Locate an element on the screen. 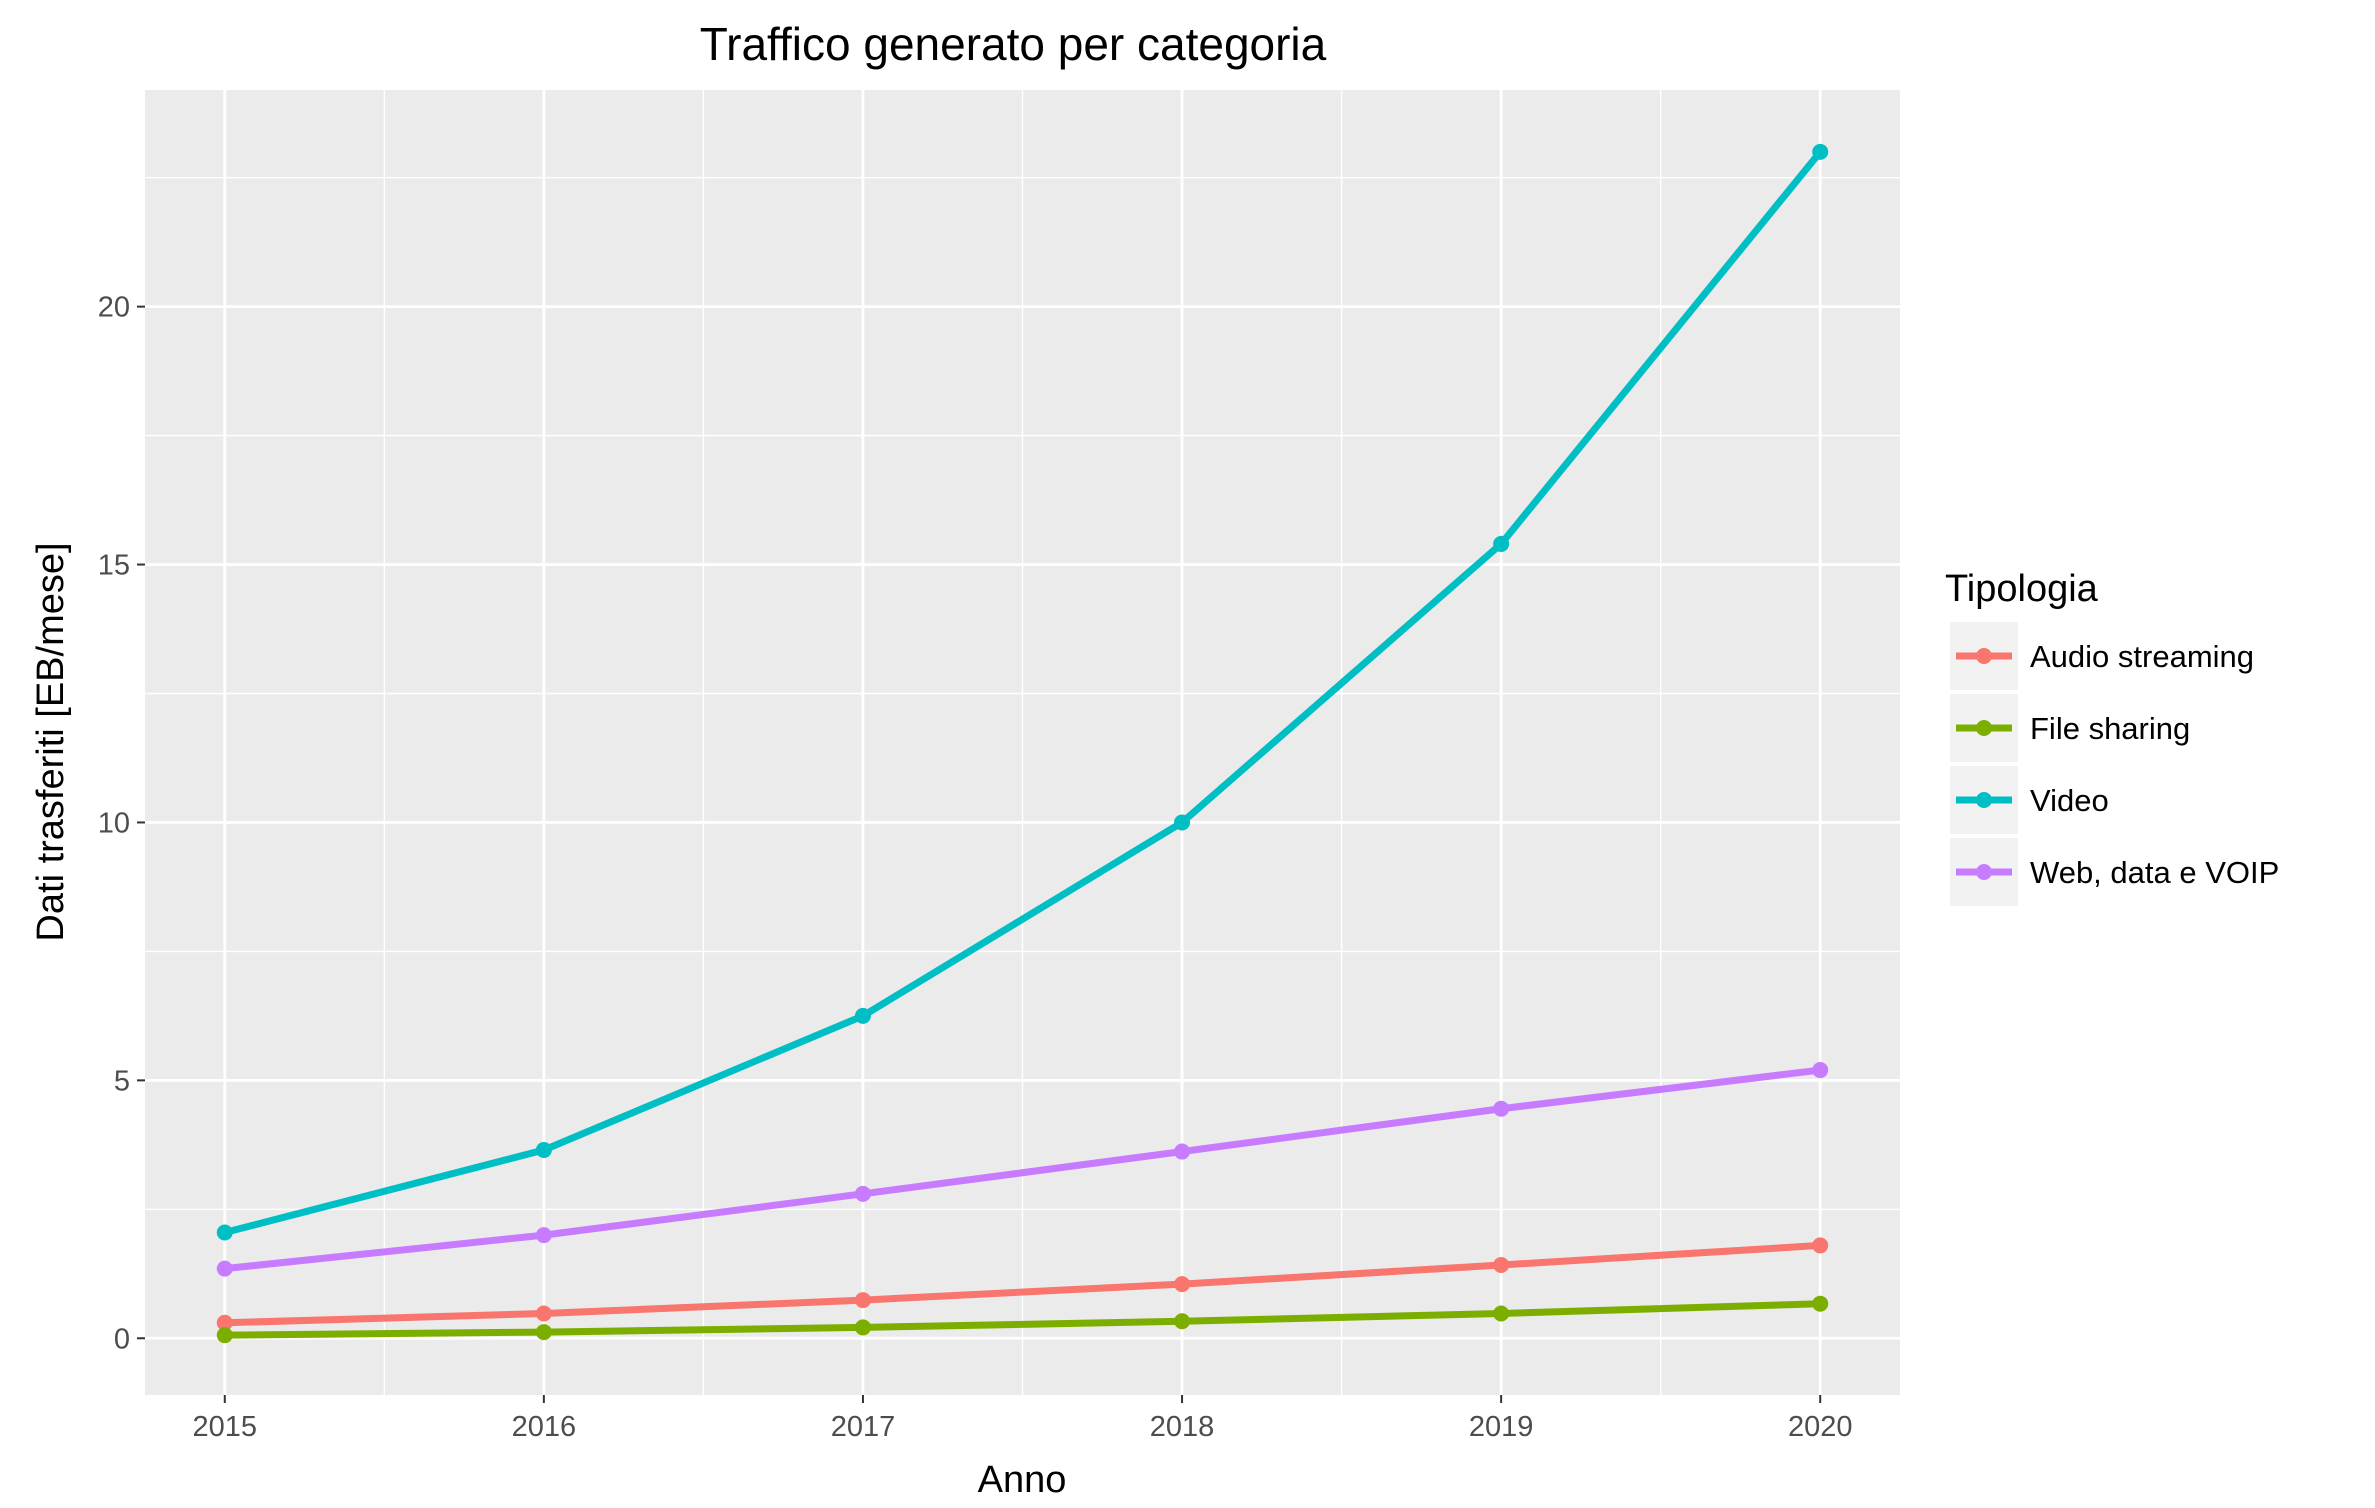  series-line-web-data-e-voip is located at coordinates (1022, 1169).